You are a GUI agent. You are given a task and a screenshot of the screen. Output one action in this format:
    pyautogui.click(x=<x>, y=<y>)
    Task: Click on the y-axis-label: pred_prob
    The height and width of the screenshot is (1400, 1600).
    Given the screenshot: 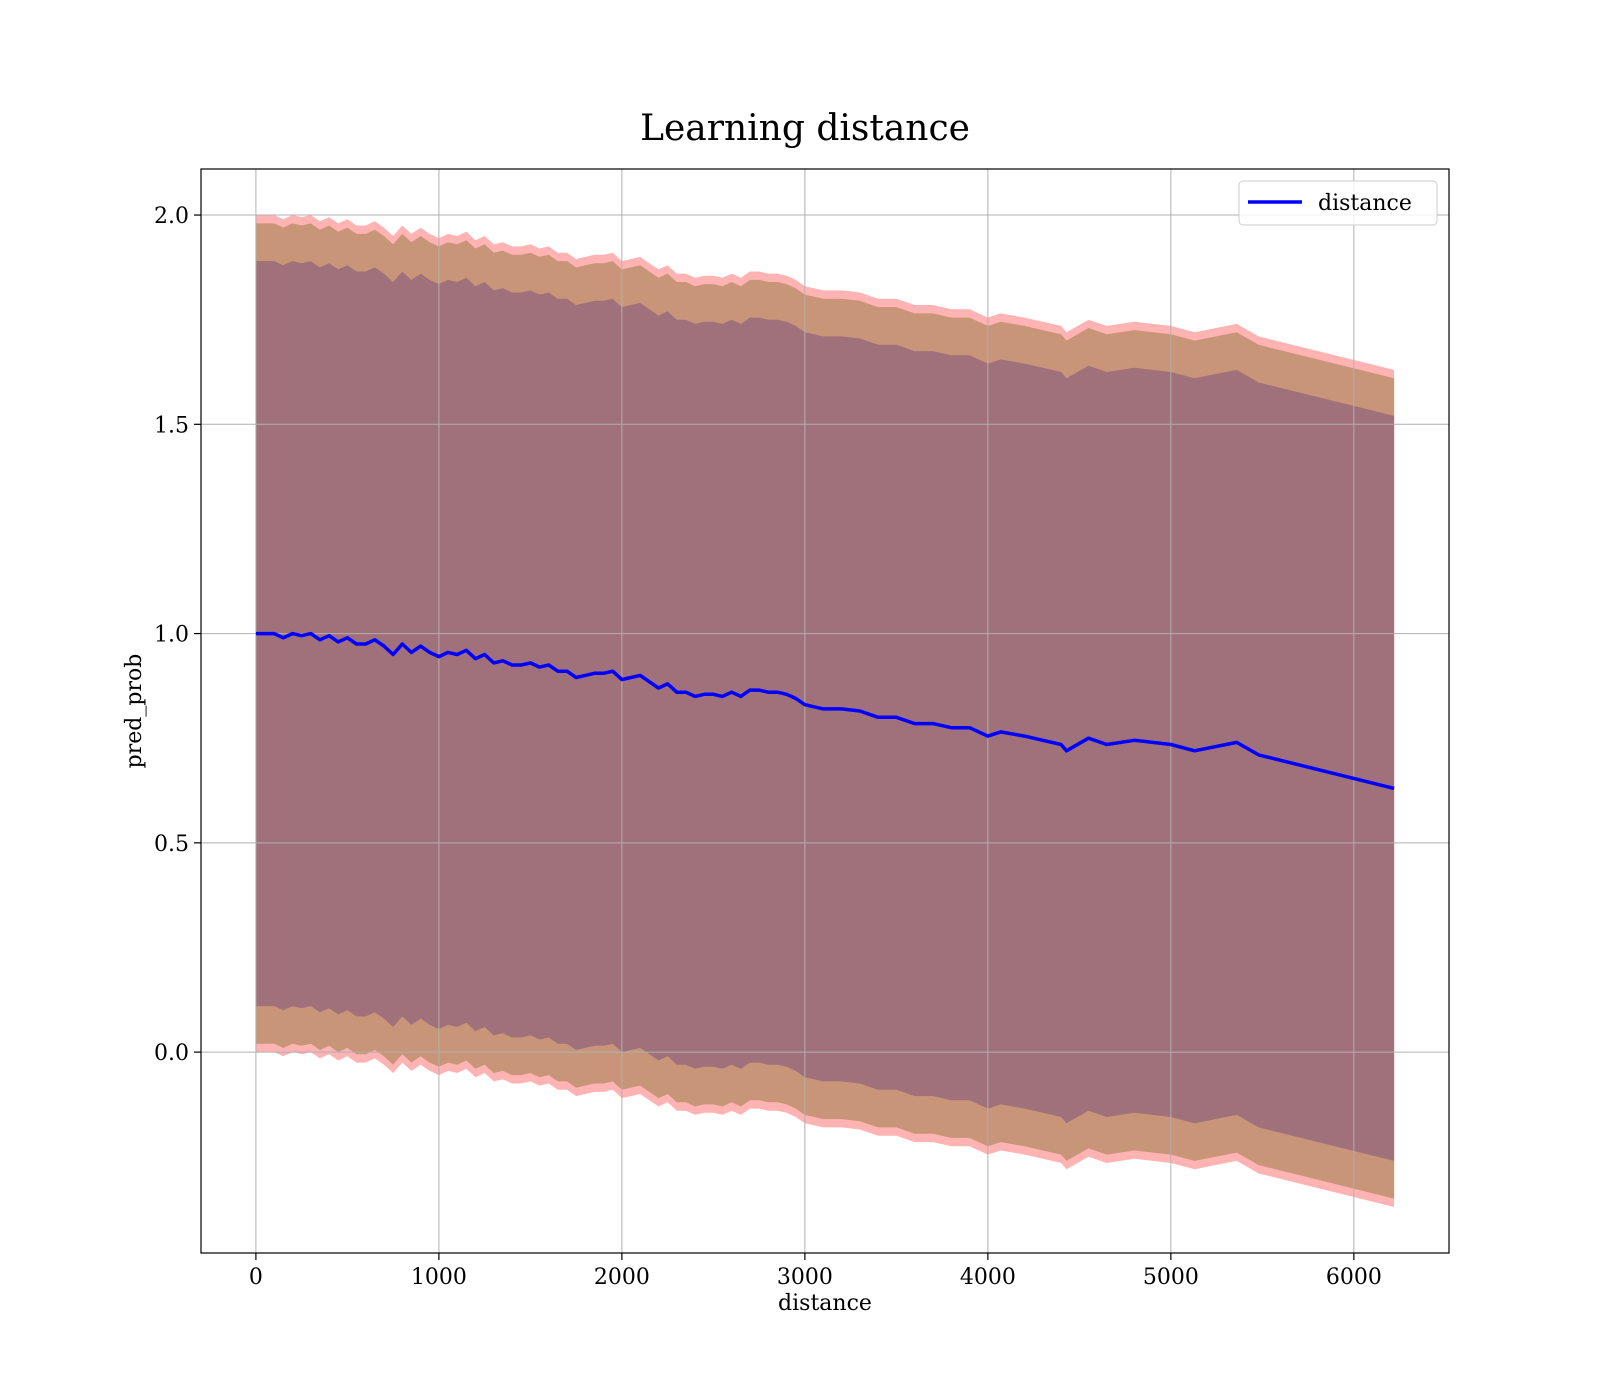 What is the action you would take?
    pyautogui.click(x=134, y=711)
    